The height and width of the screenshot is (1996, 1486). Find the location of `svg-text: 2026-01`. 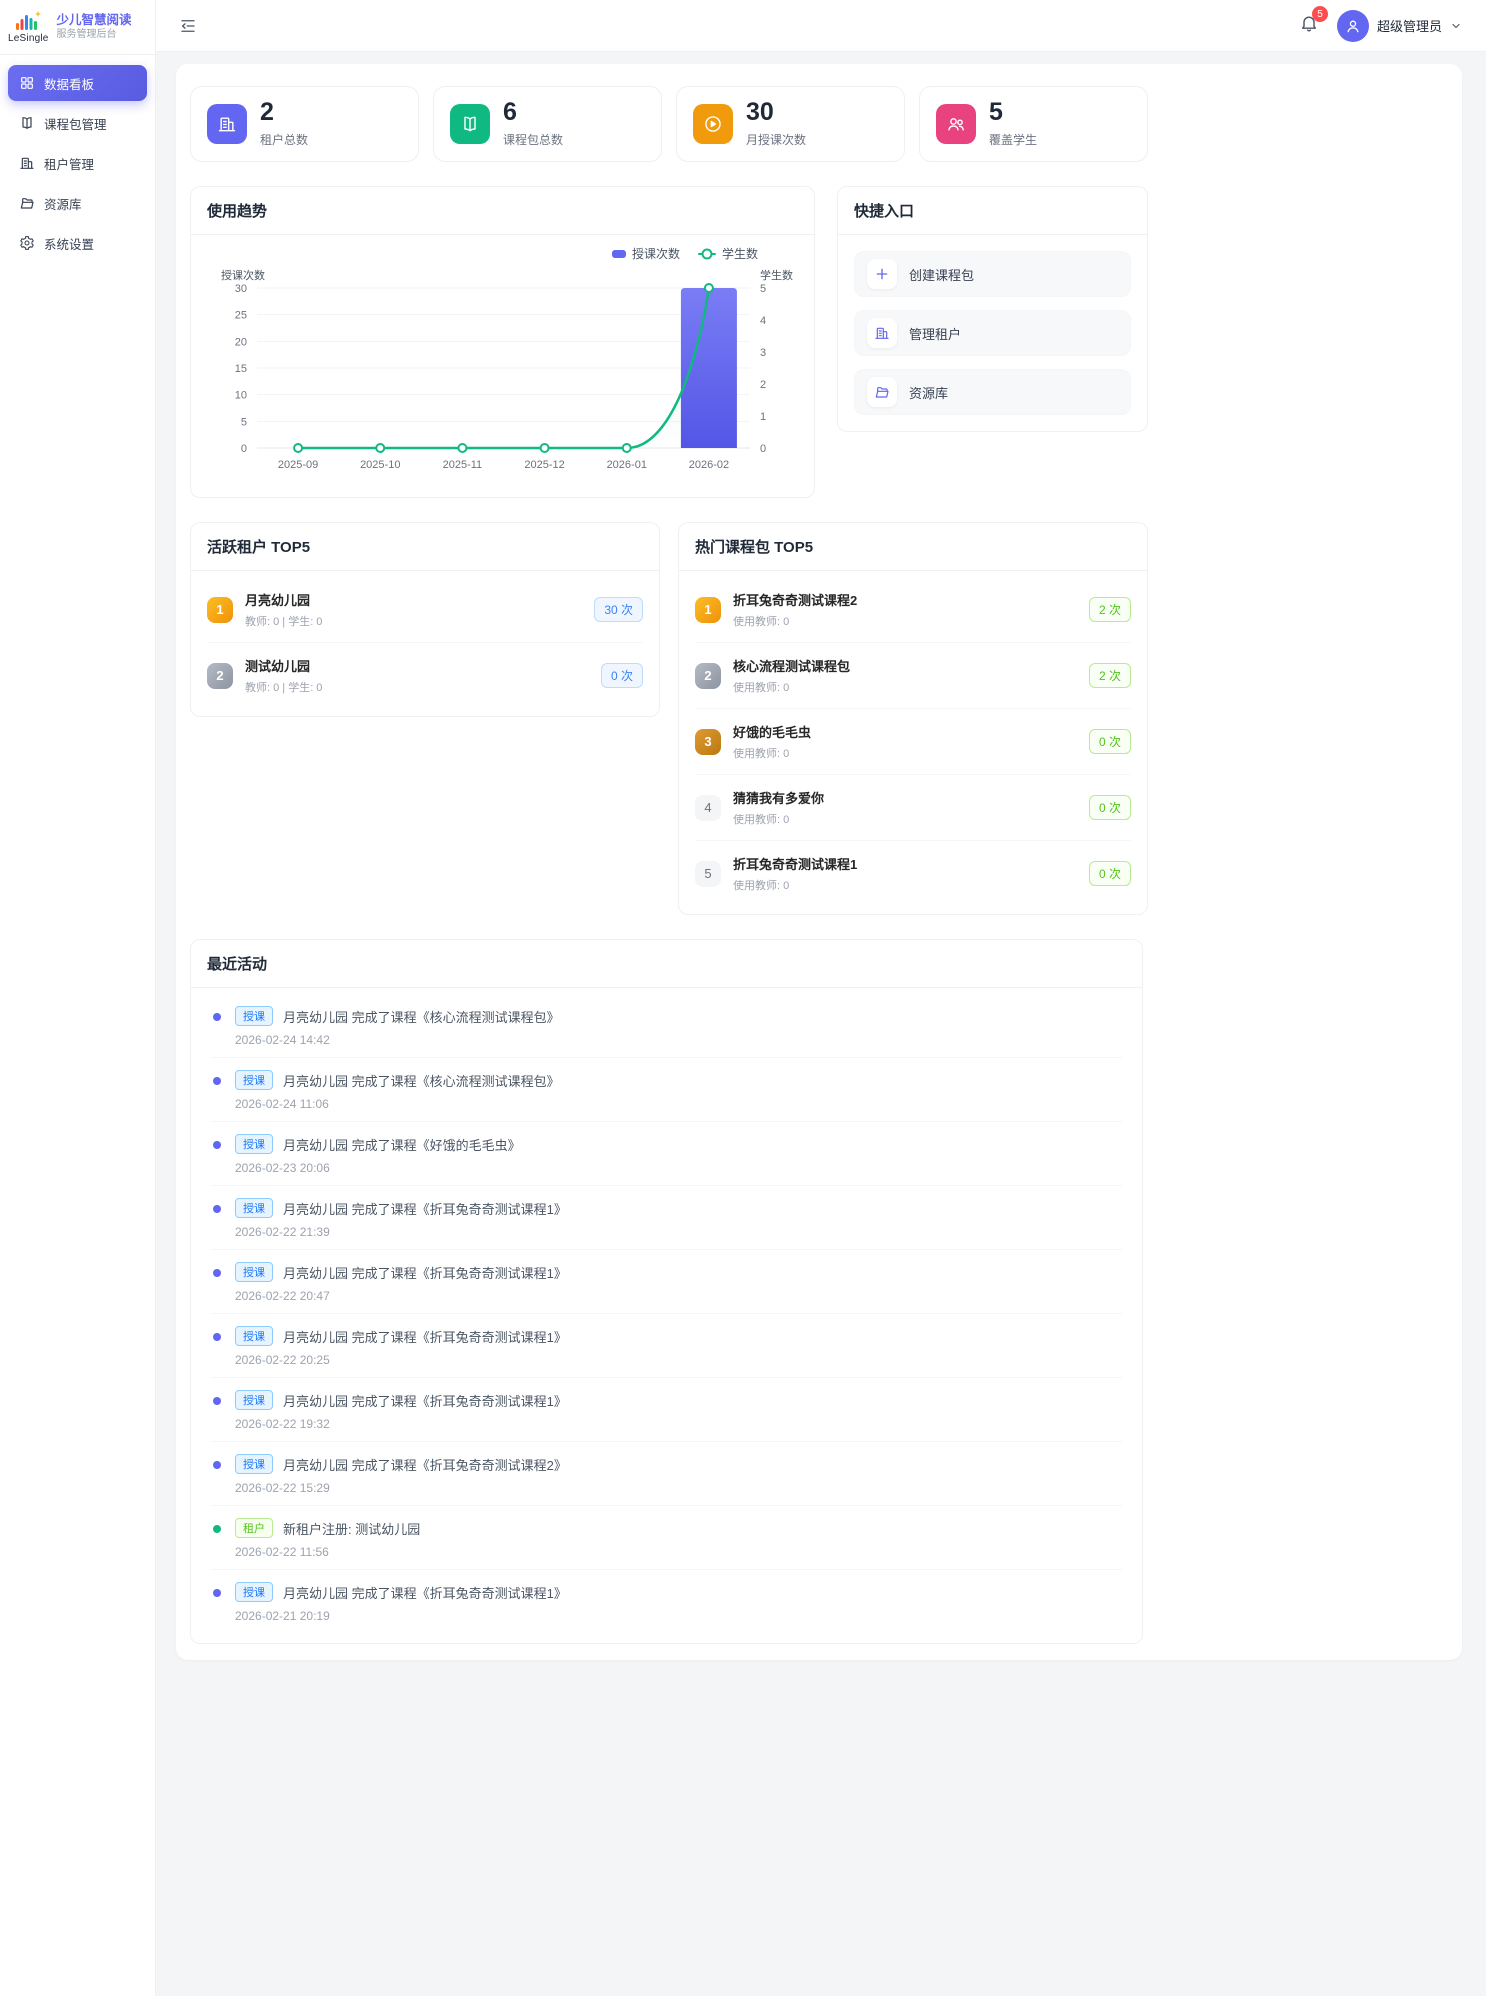

svg-text: 2026-01 is located at coordinates (627, 465).